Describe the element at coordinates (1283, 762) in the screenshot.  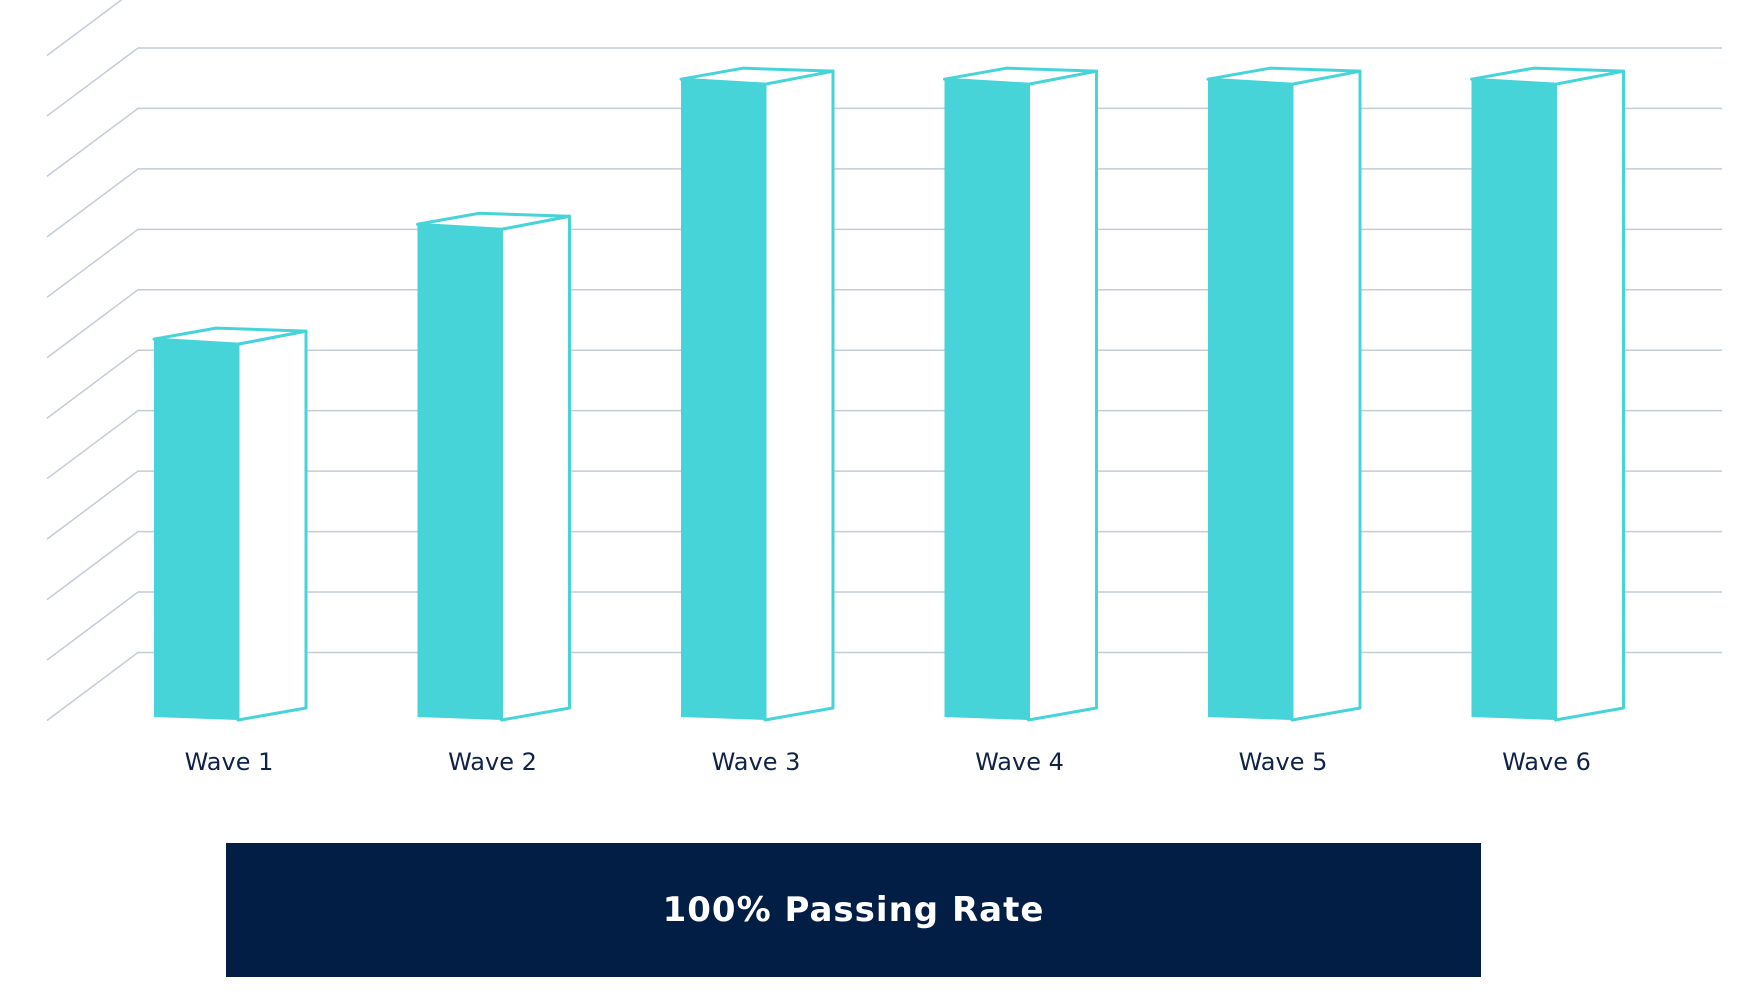
I see `category-label: Wave 5` at that location.